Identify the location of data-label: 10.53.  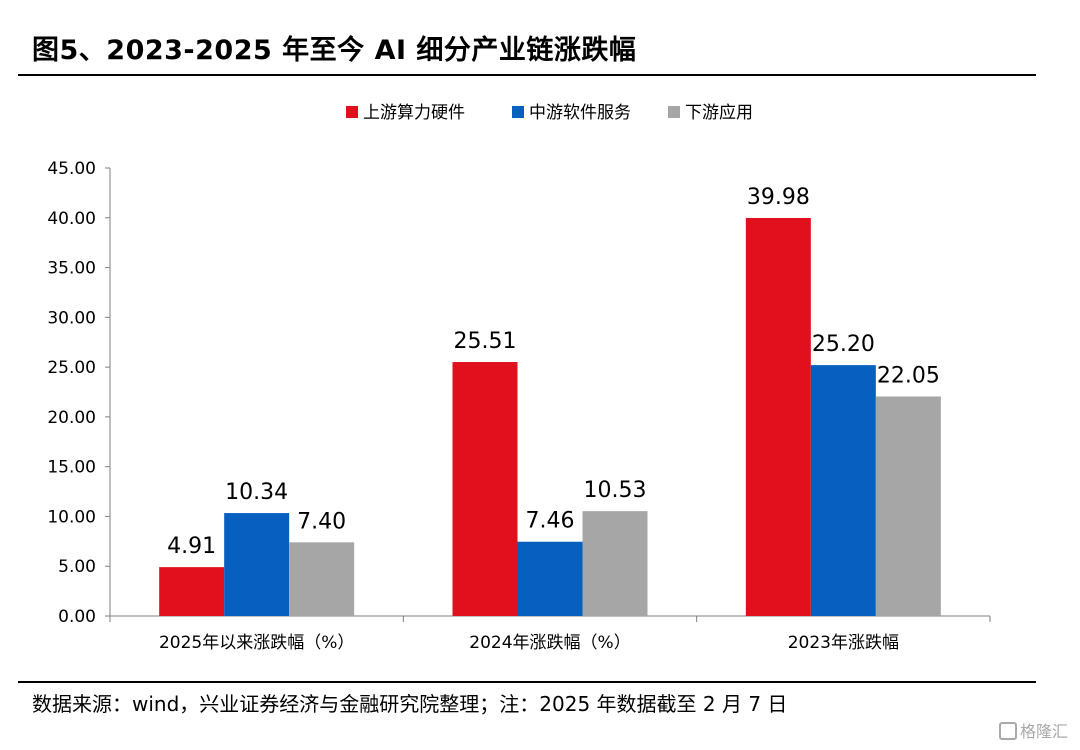
(615, 490).